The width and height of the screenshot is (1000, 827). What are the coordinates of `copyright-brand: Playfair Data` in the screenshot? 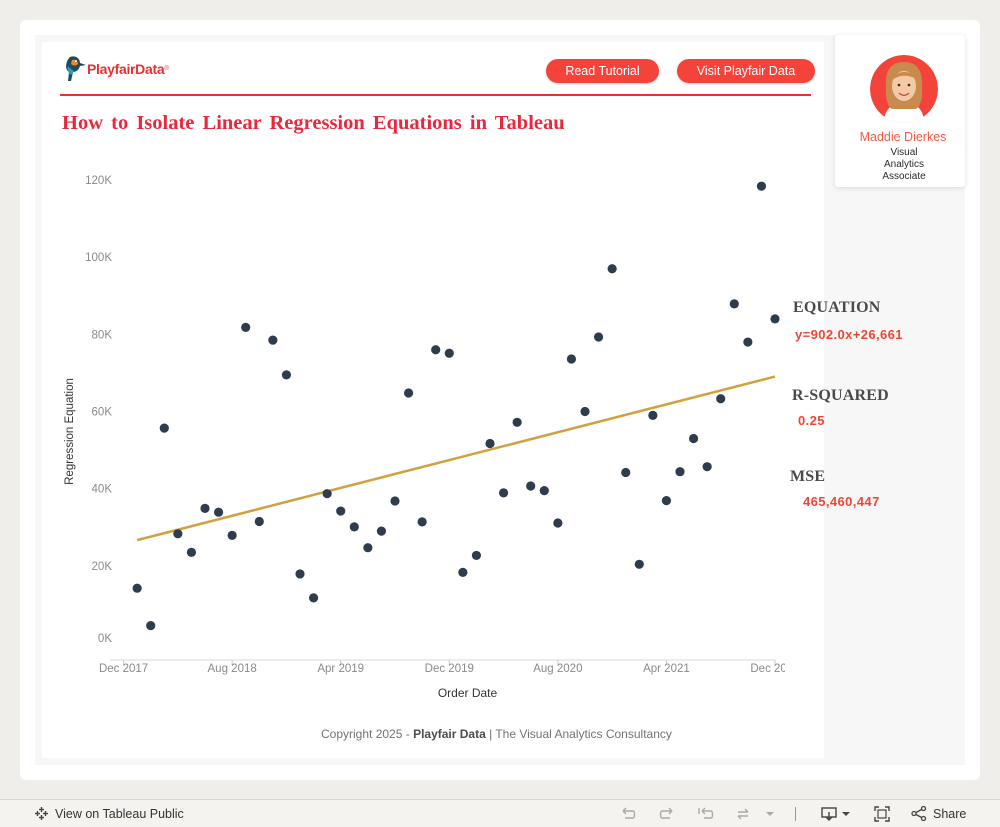 It's located at (449, 734).